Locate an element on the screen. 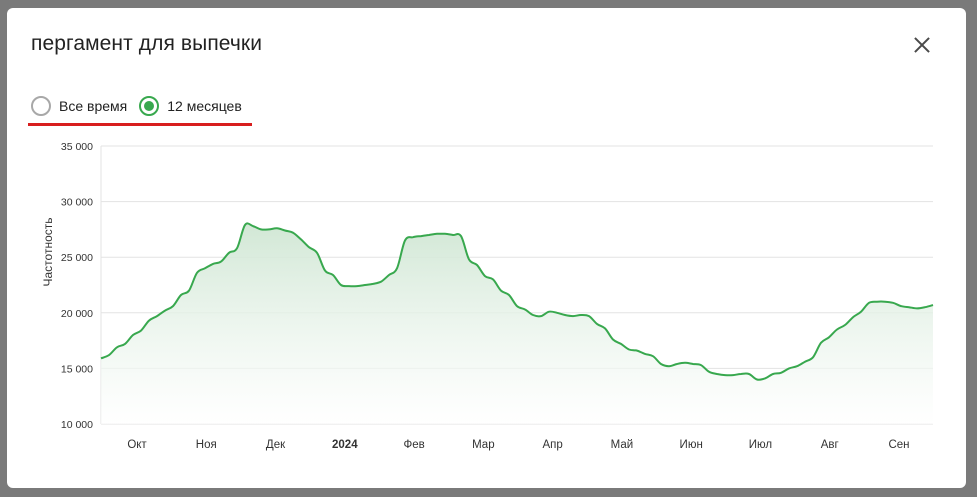  modal-title: пергамент для выпечки is located at coordinates (147, 43).